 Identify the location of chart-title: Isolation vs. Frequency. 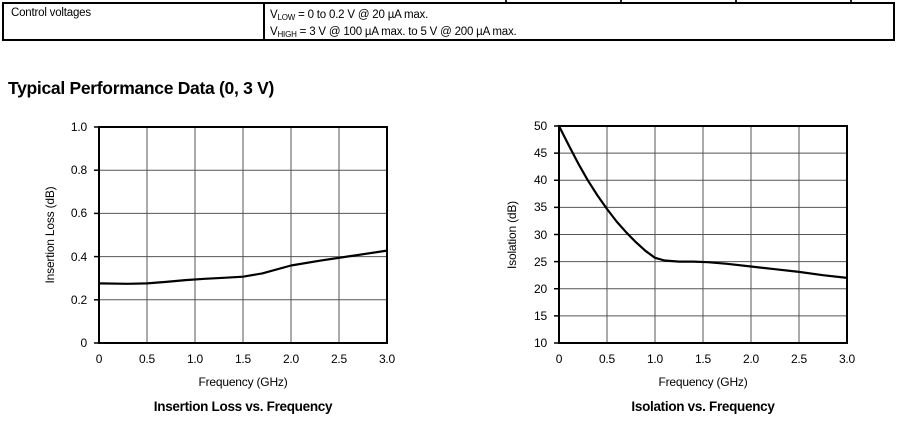
(703, 406).